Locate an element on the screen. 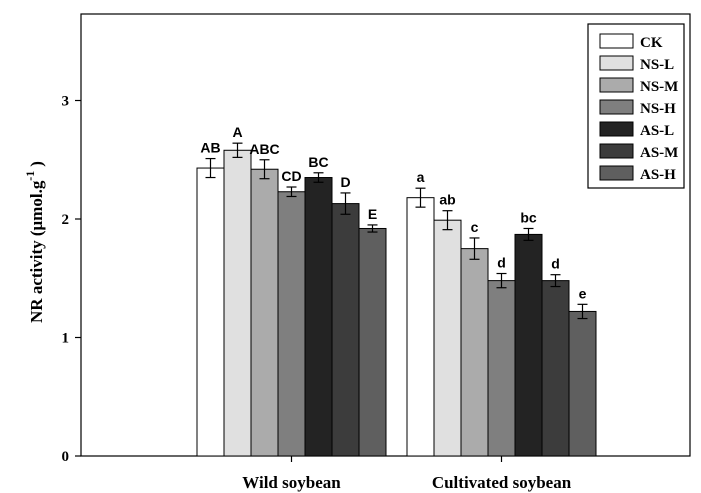 The image size is (701, 493). y-axis-title-close: ) is located at coordinates (36, 164).